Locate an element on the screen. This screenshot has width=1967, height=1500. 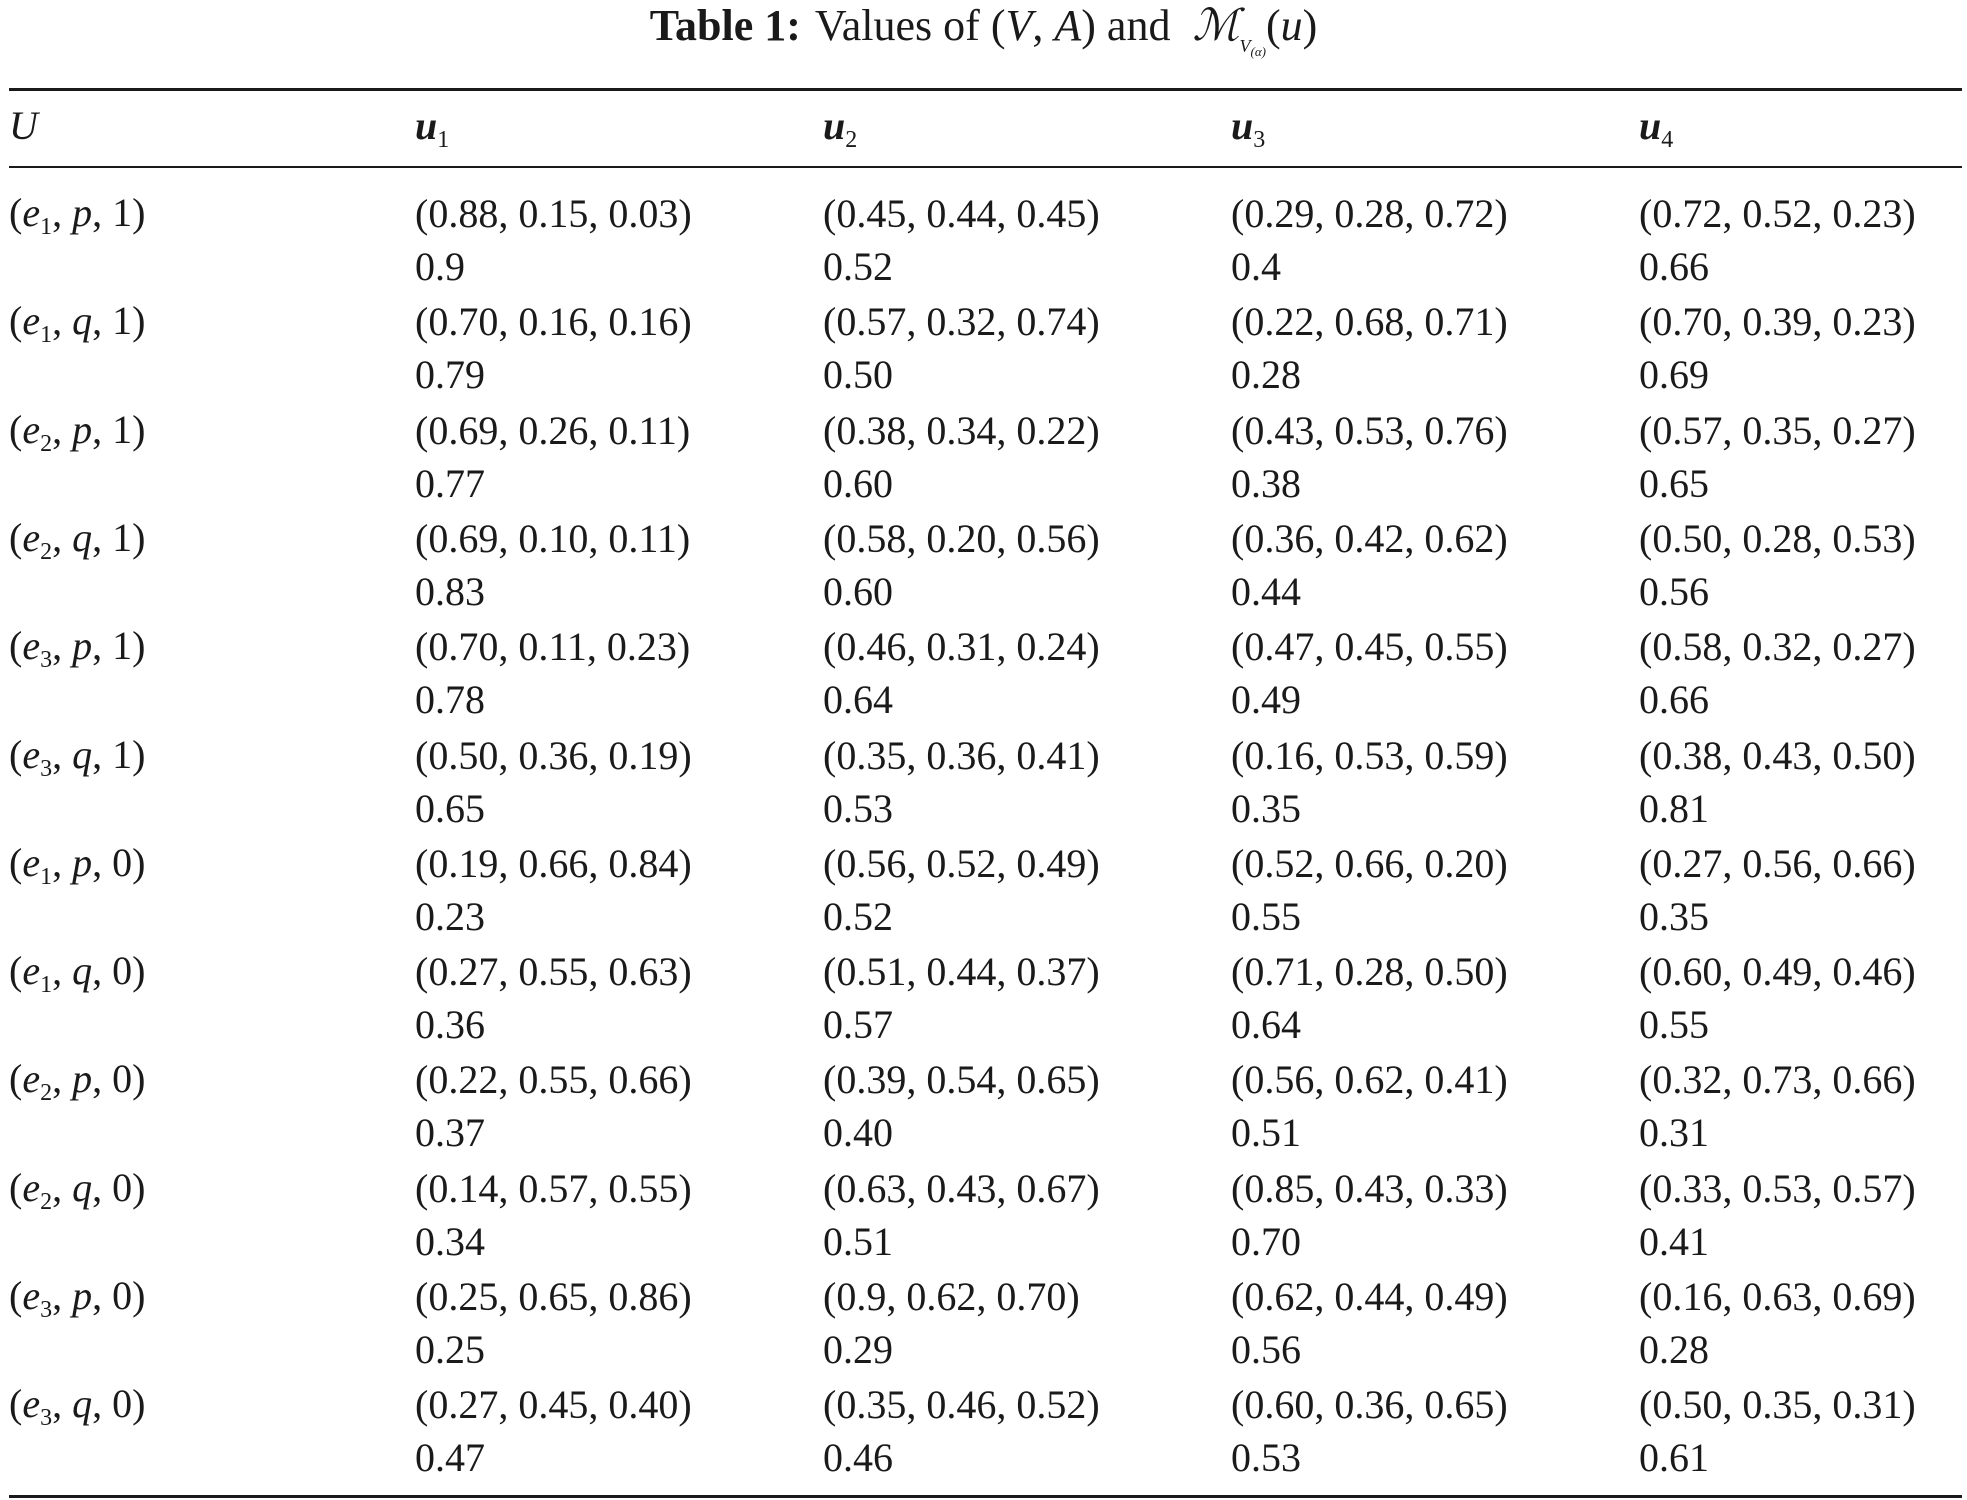
cell-triple: (0.43, 0.53, 0.76) is located at coordinates (1369, 430).